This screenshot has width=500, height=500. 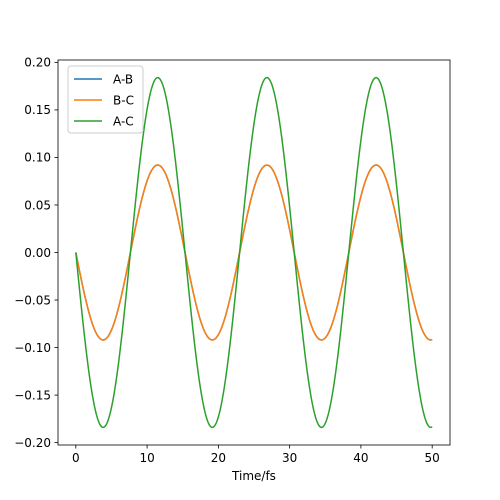 I want to click on legend-label-a-b: A-B, so click(x=123, y=80).